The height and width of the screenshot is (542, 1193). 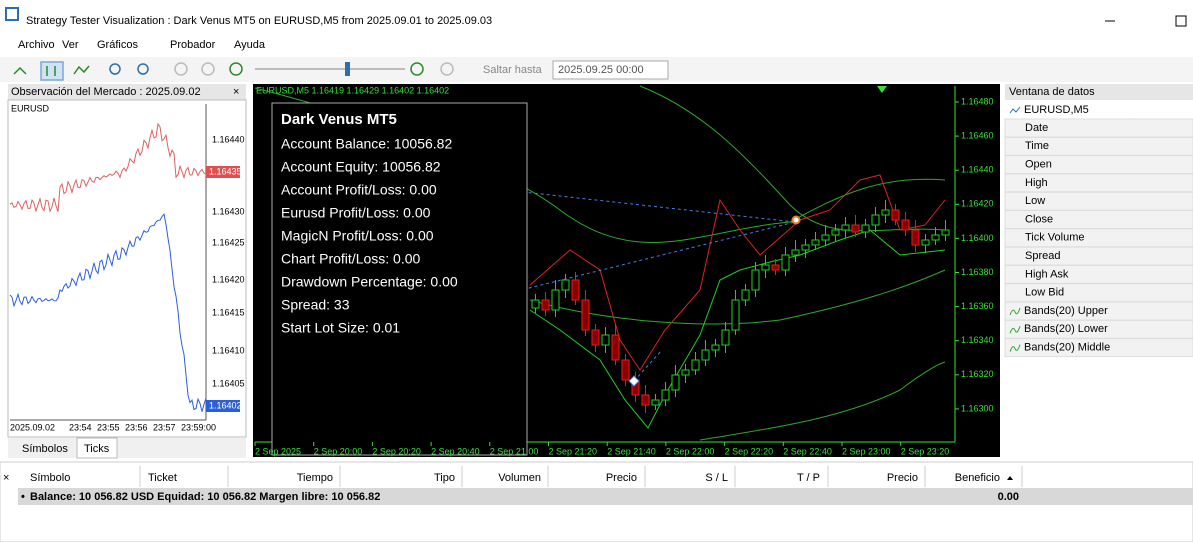 What do you see at coordinates (236, 92) in the screenshot?
I see `close-button: ×` at bounding box center [236, 92].